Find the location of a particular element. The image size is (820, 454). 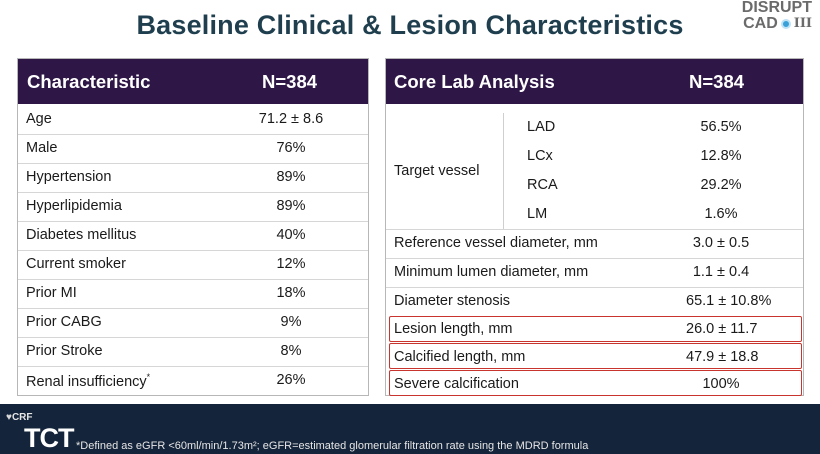

footnote-marker: * is located at coordinates (148, 377).